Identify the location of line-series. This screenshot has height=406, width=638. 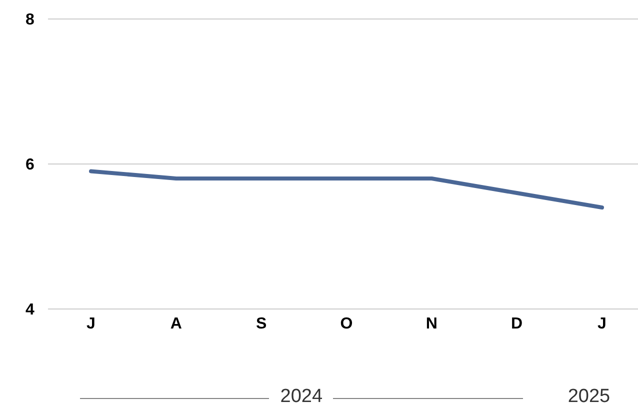
(346, 189).